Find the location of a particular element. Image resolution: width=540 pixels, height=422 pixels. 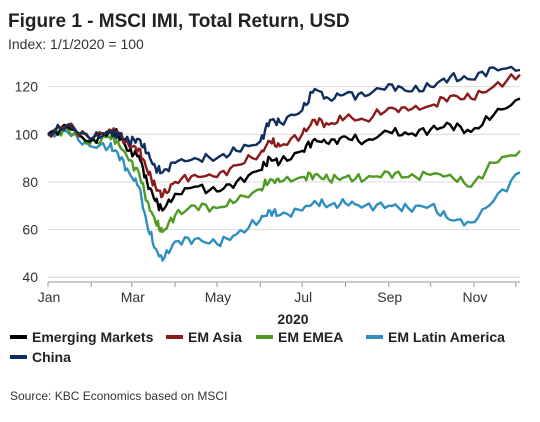

y-tick-label: 80 is located at coordinates (30, 182).